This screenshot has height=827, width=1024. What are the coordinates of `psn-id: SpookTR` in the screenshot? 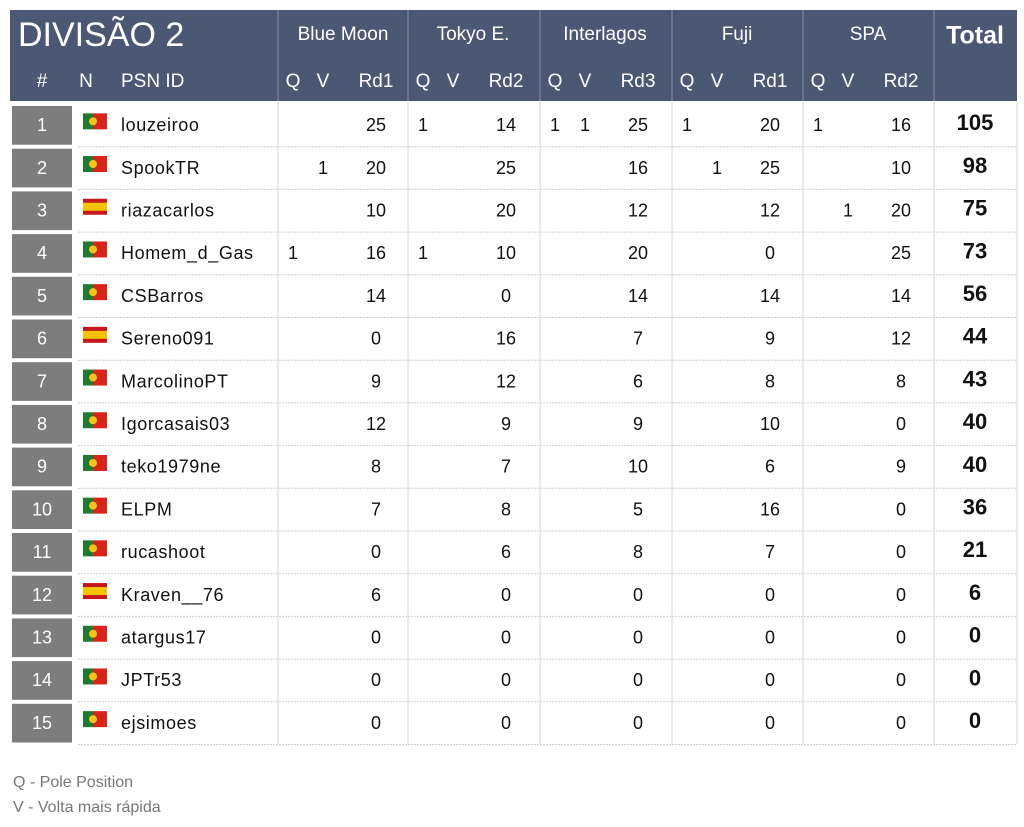 It's located at (160, 168).